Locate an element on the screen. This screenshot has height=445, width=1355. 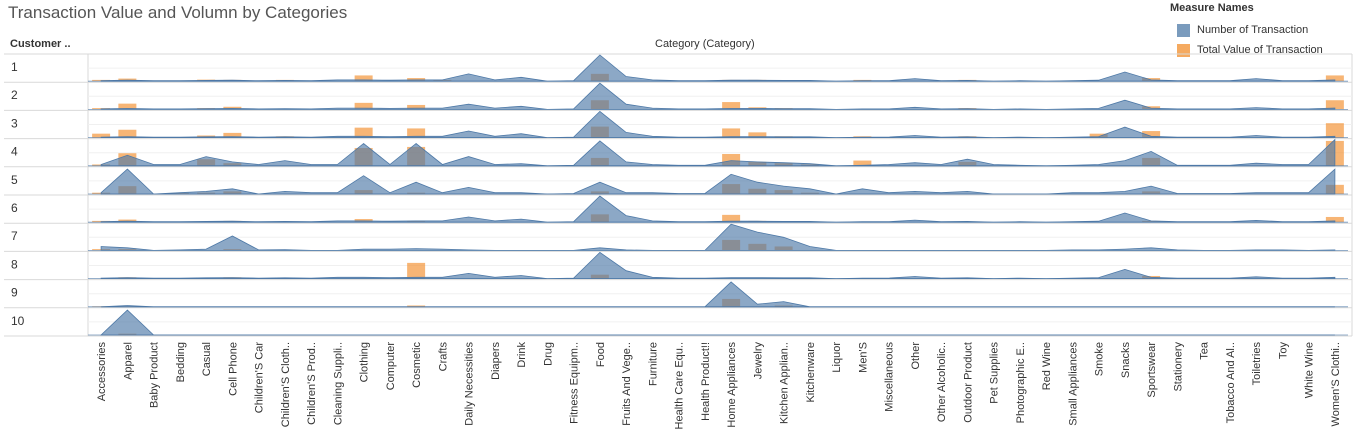
category-tick-label: Other is located at coordinates (916, 356).